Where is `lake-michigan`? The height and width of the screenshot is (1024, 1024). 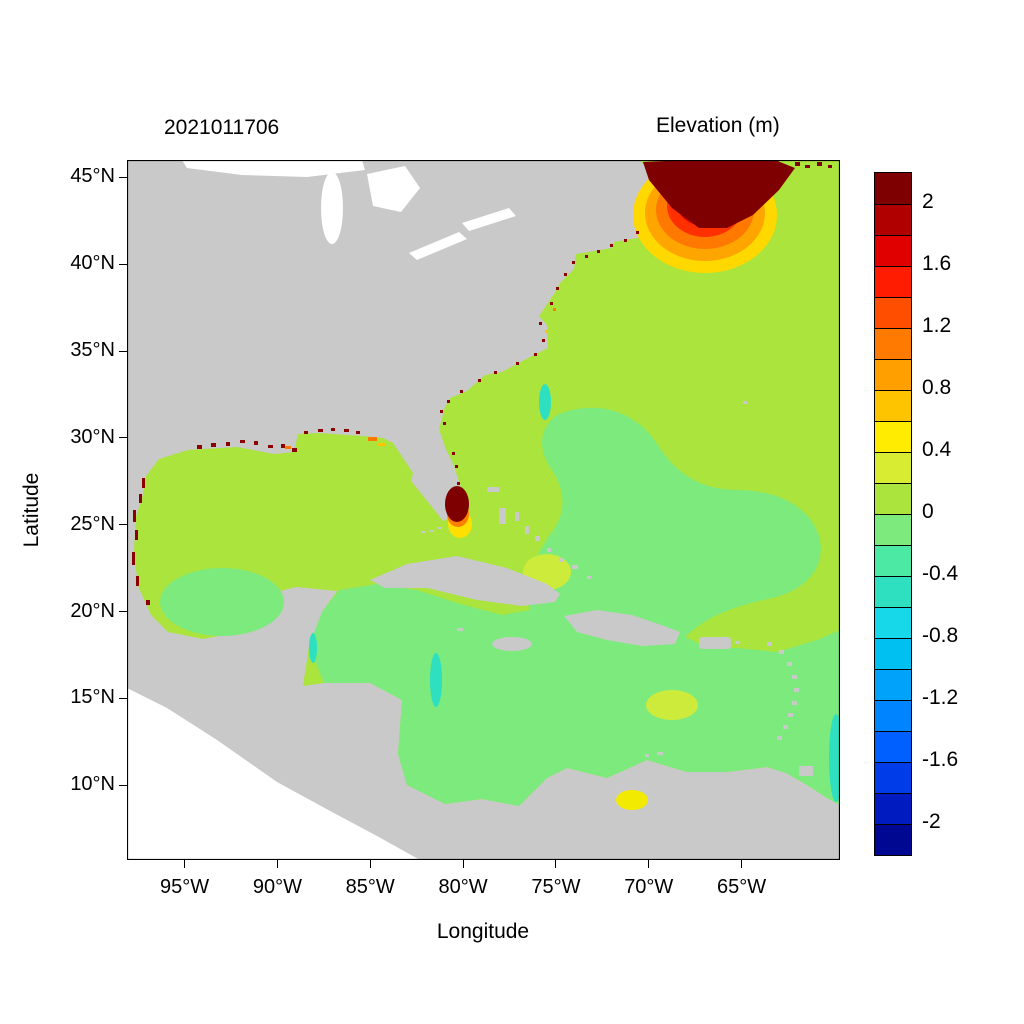 lake-michigan is located at coordinates (332, 208).